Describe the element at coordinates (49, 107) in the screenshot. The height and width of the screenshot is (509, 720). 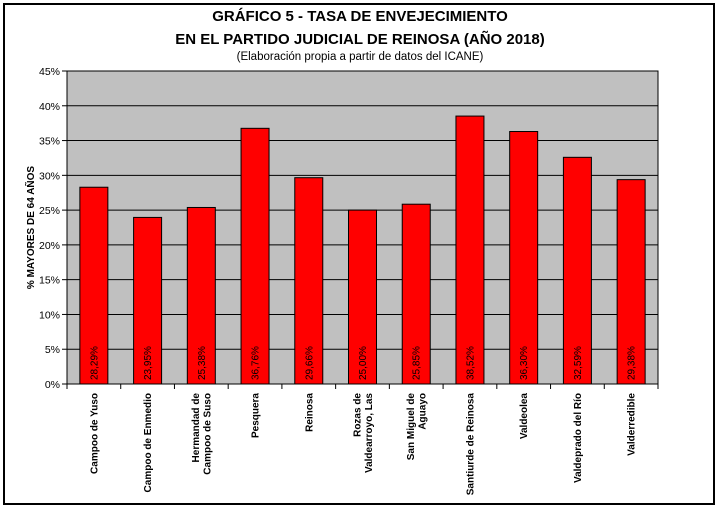
I see `y-tick-label: 40%` at that location.